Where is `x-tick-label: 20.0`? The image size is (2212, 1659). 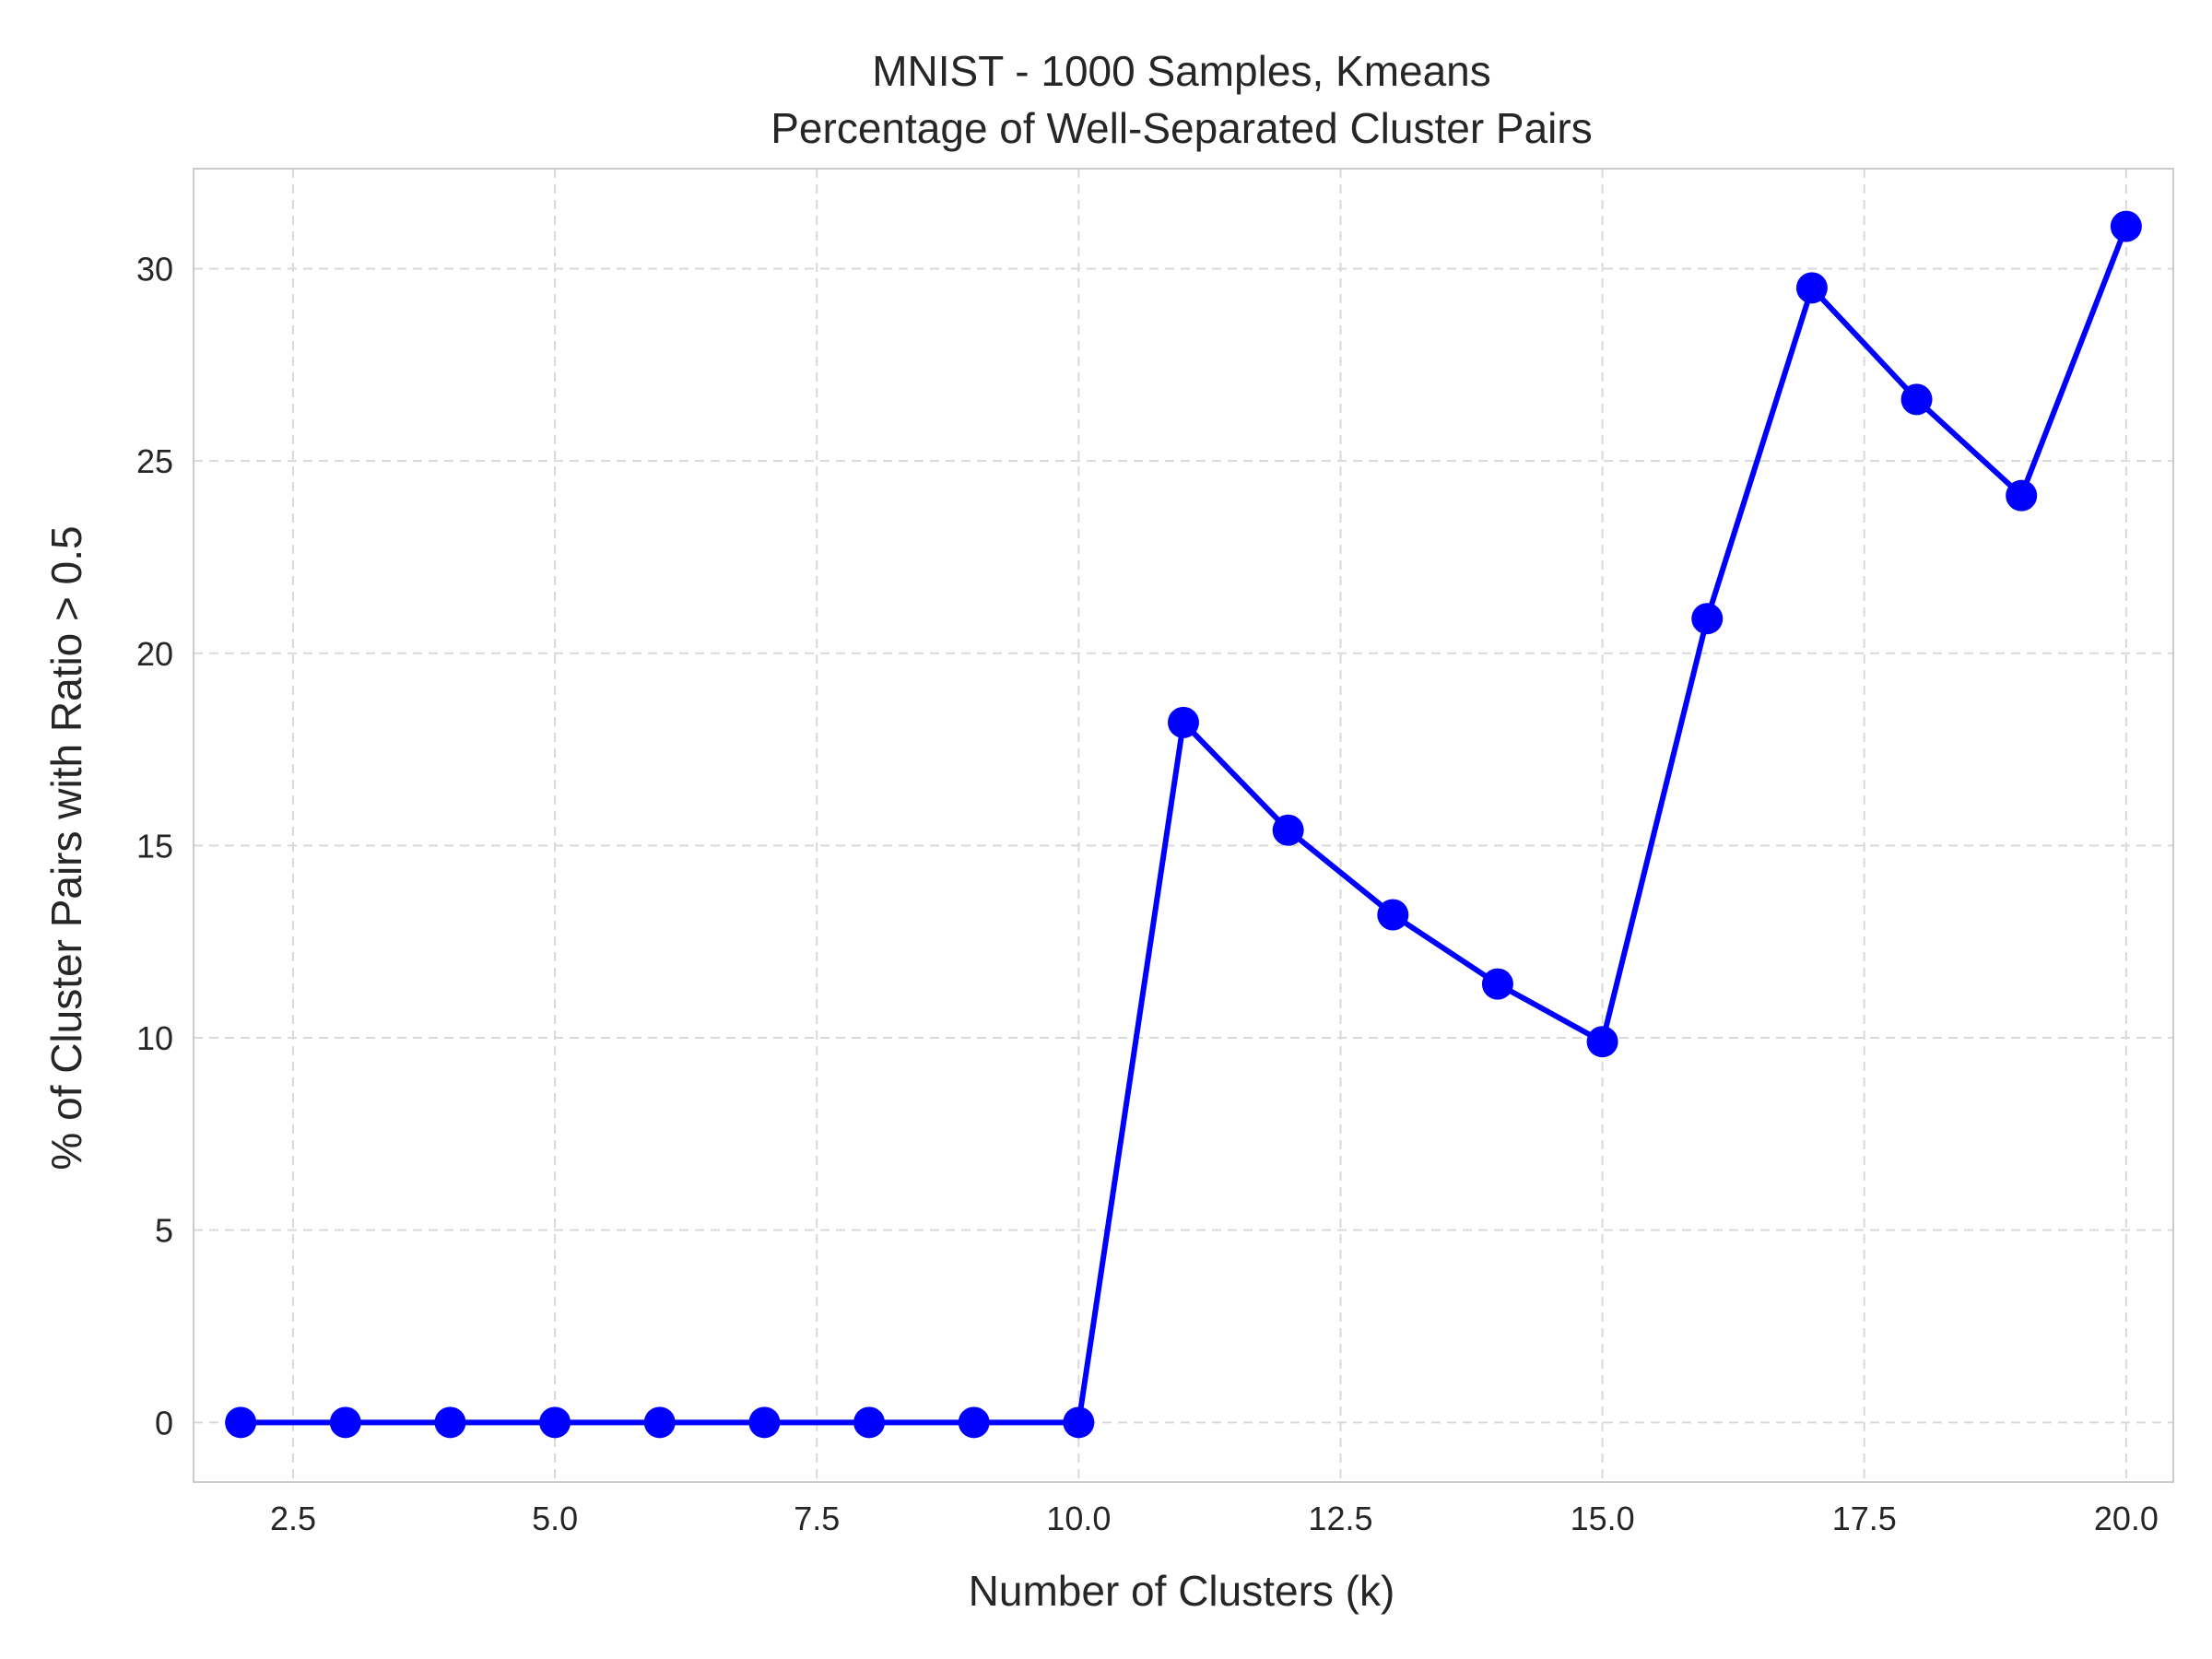
x-tick-label: 20.0 is located at coordinates (2126, 1518).